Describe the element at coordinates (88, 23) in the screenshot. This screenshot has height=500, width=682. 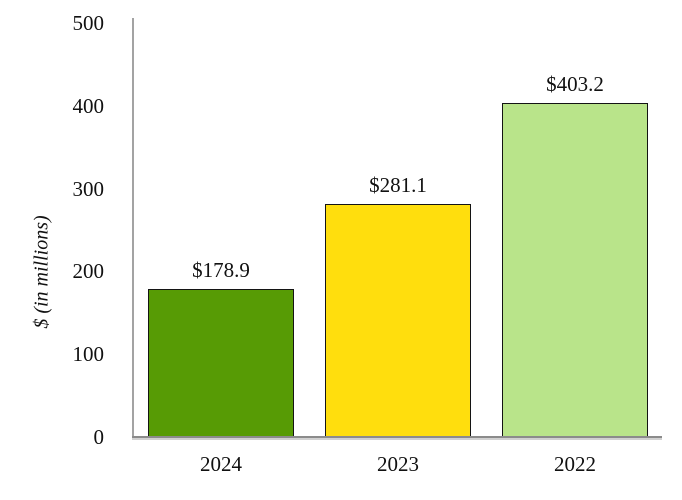
I see `y-tick-label-500: 500` at that location.